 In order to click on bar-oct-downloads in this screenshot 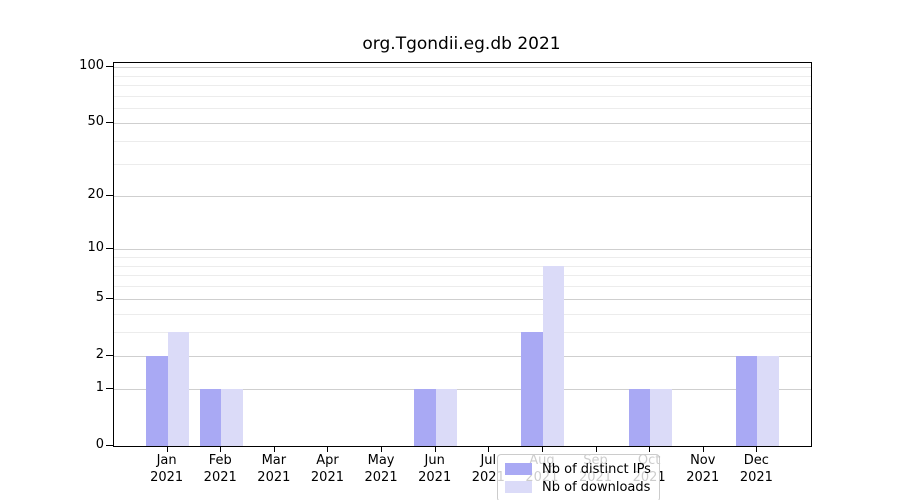, I will do `click(661, 417)`.